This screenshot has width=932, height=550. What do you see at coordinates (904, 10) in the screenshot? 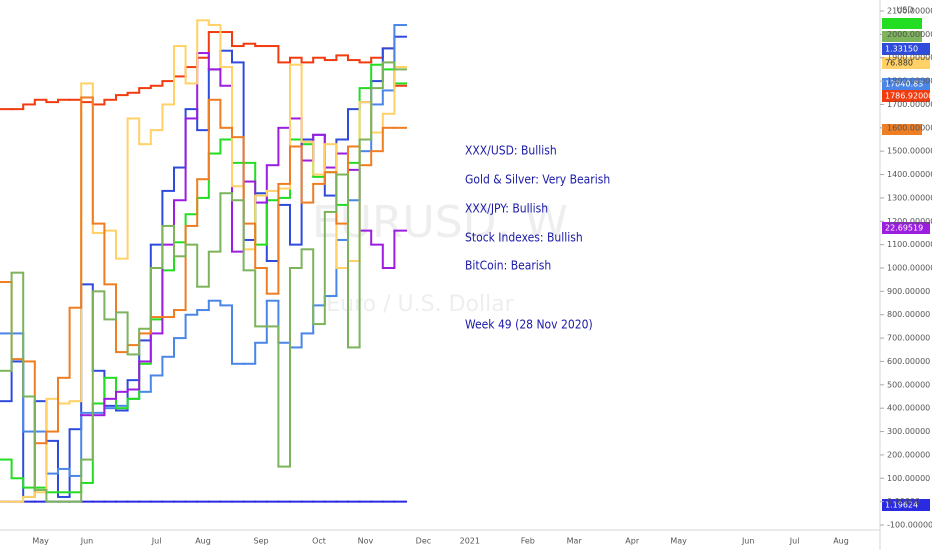
I see `currency: USD` at bounding box center [904, 10].